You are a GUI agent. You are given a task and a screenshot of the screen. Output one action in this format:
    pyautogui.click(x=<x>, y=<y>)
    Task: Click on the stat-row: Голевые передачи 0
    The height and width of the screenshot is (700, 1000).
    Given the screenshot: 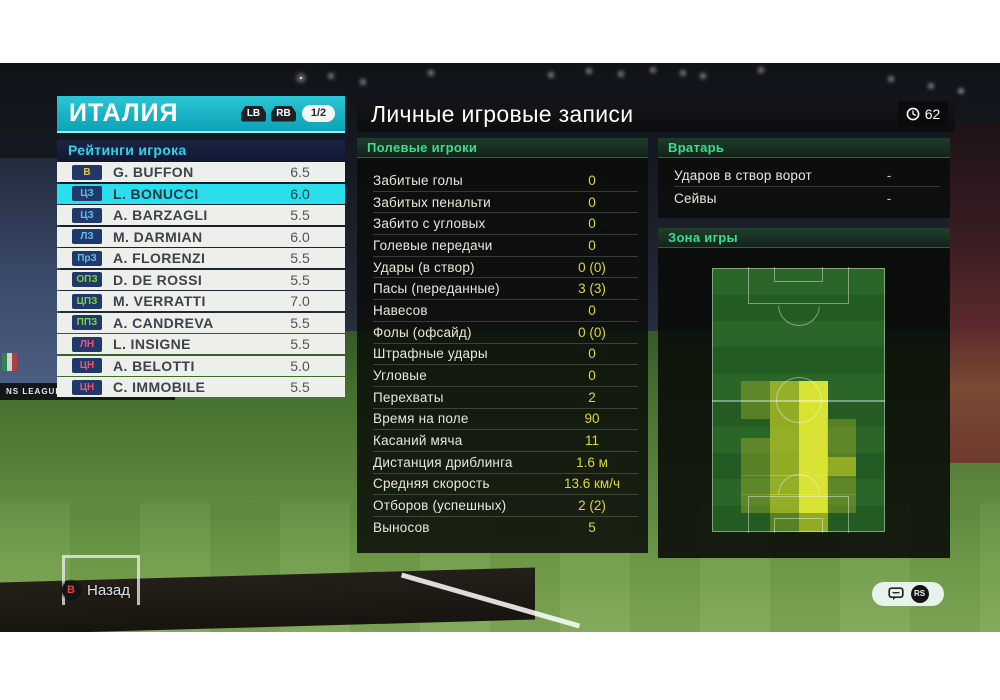 What is the action you would take?
    pyautogui.click(x=505, y=246)
    